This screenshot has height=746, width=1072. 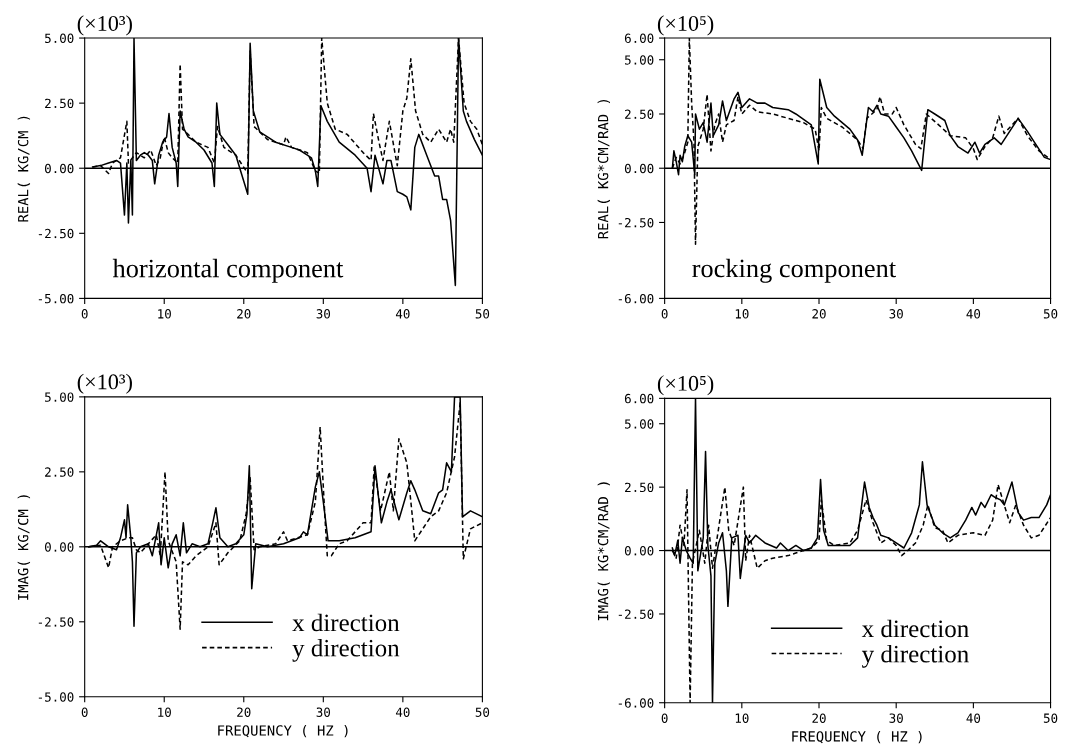 I want to click on y-axis-title: IMAG( KG*CM/RAD ), so click(x=603, y=551).